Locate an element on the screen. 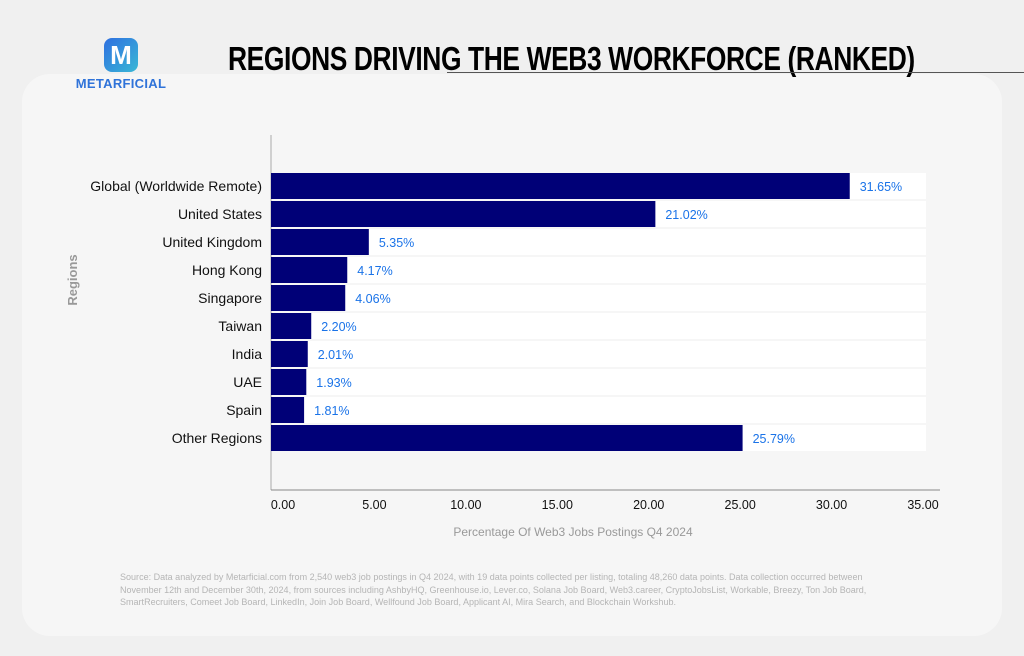 The width and height of the screenshot is (1024, 656). category-label: Other Regions is located at coordinates (217, 438).